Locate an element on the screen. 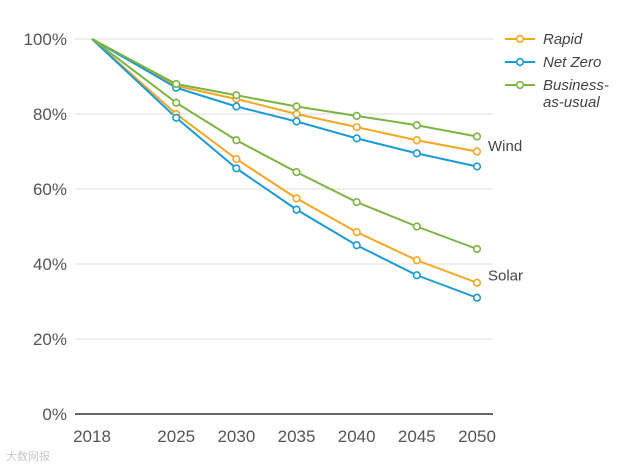 The image size is (640, 469). legend-label: Net Zero is located at coordinates (572, 62).